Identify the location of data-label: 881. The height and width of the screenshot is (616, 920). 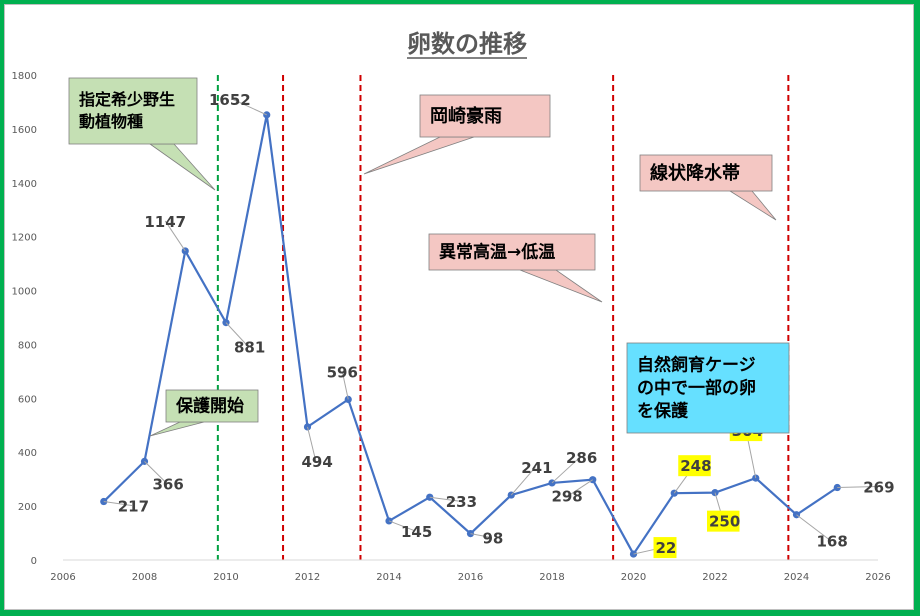
(249, 348).